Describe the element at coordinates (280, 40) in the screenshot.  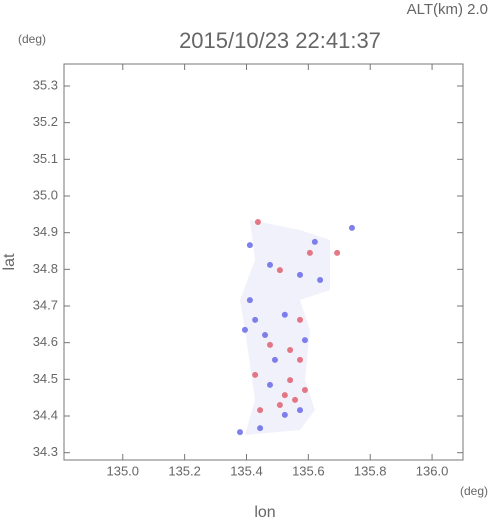
I see `chart-title: 2015/10/23 22:41:37` at that location.